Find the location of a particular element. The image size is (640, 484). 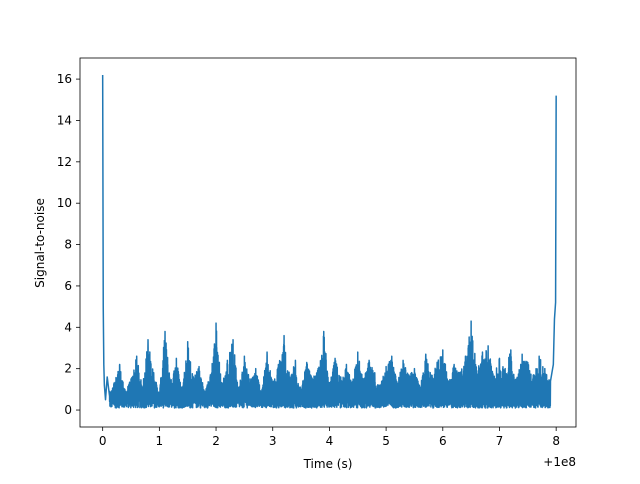

y-tick-label: 16 is located at coordinates (64, 79).